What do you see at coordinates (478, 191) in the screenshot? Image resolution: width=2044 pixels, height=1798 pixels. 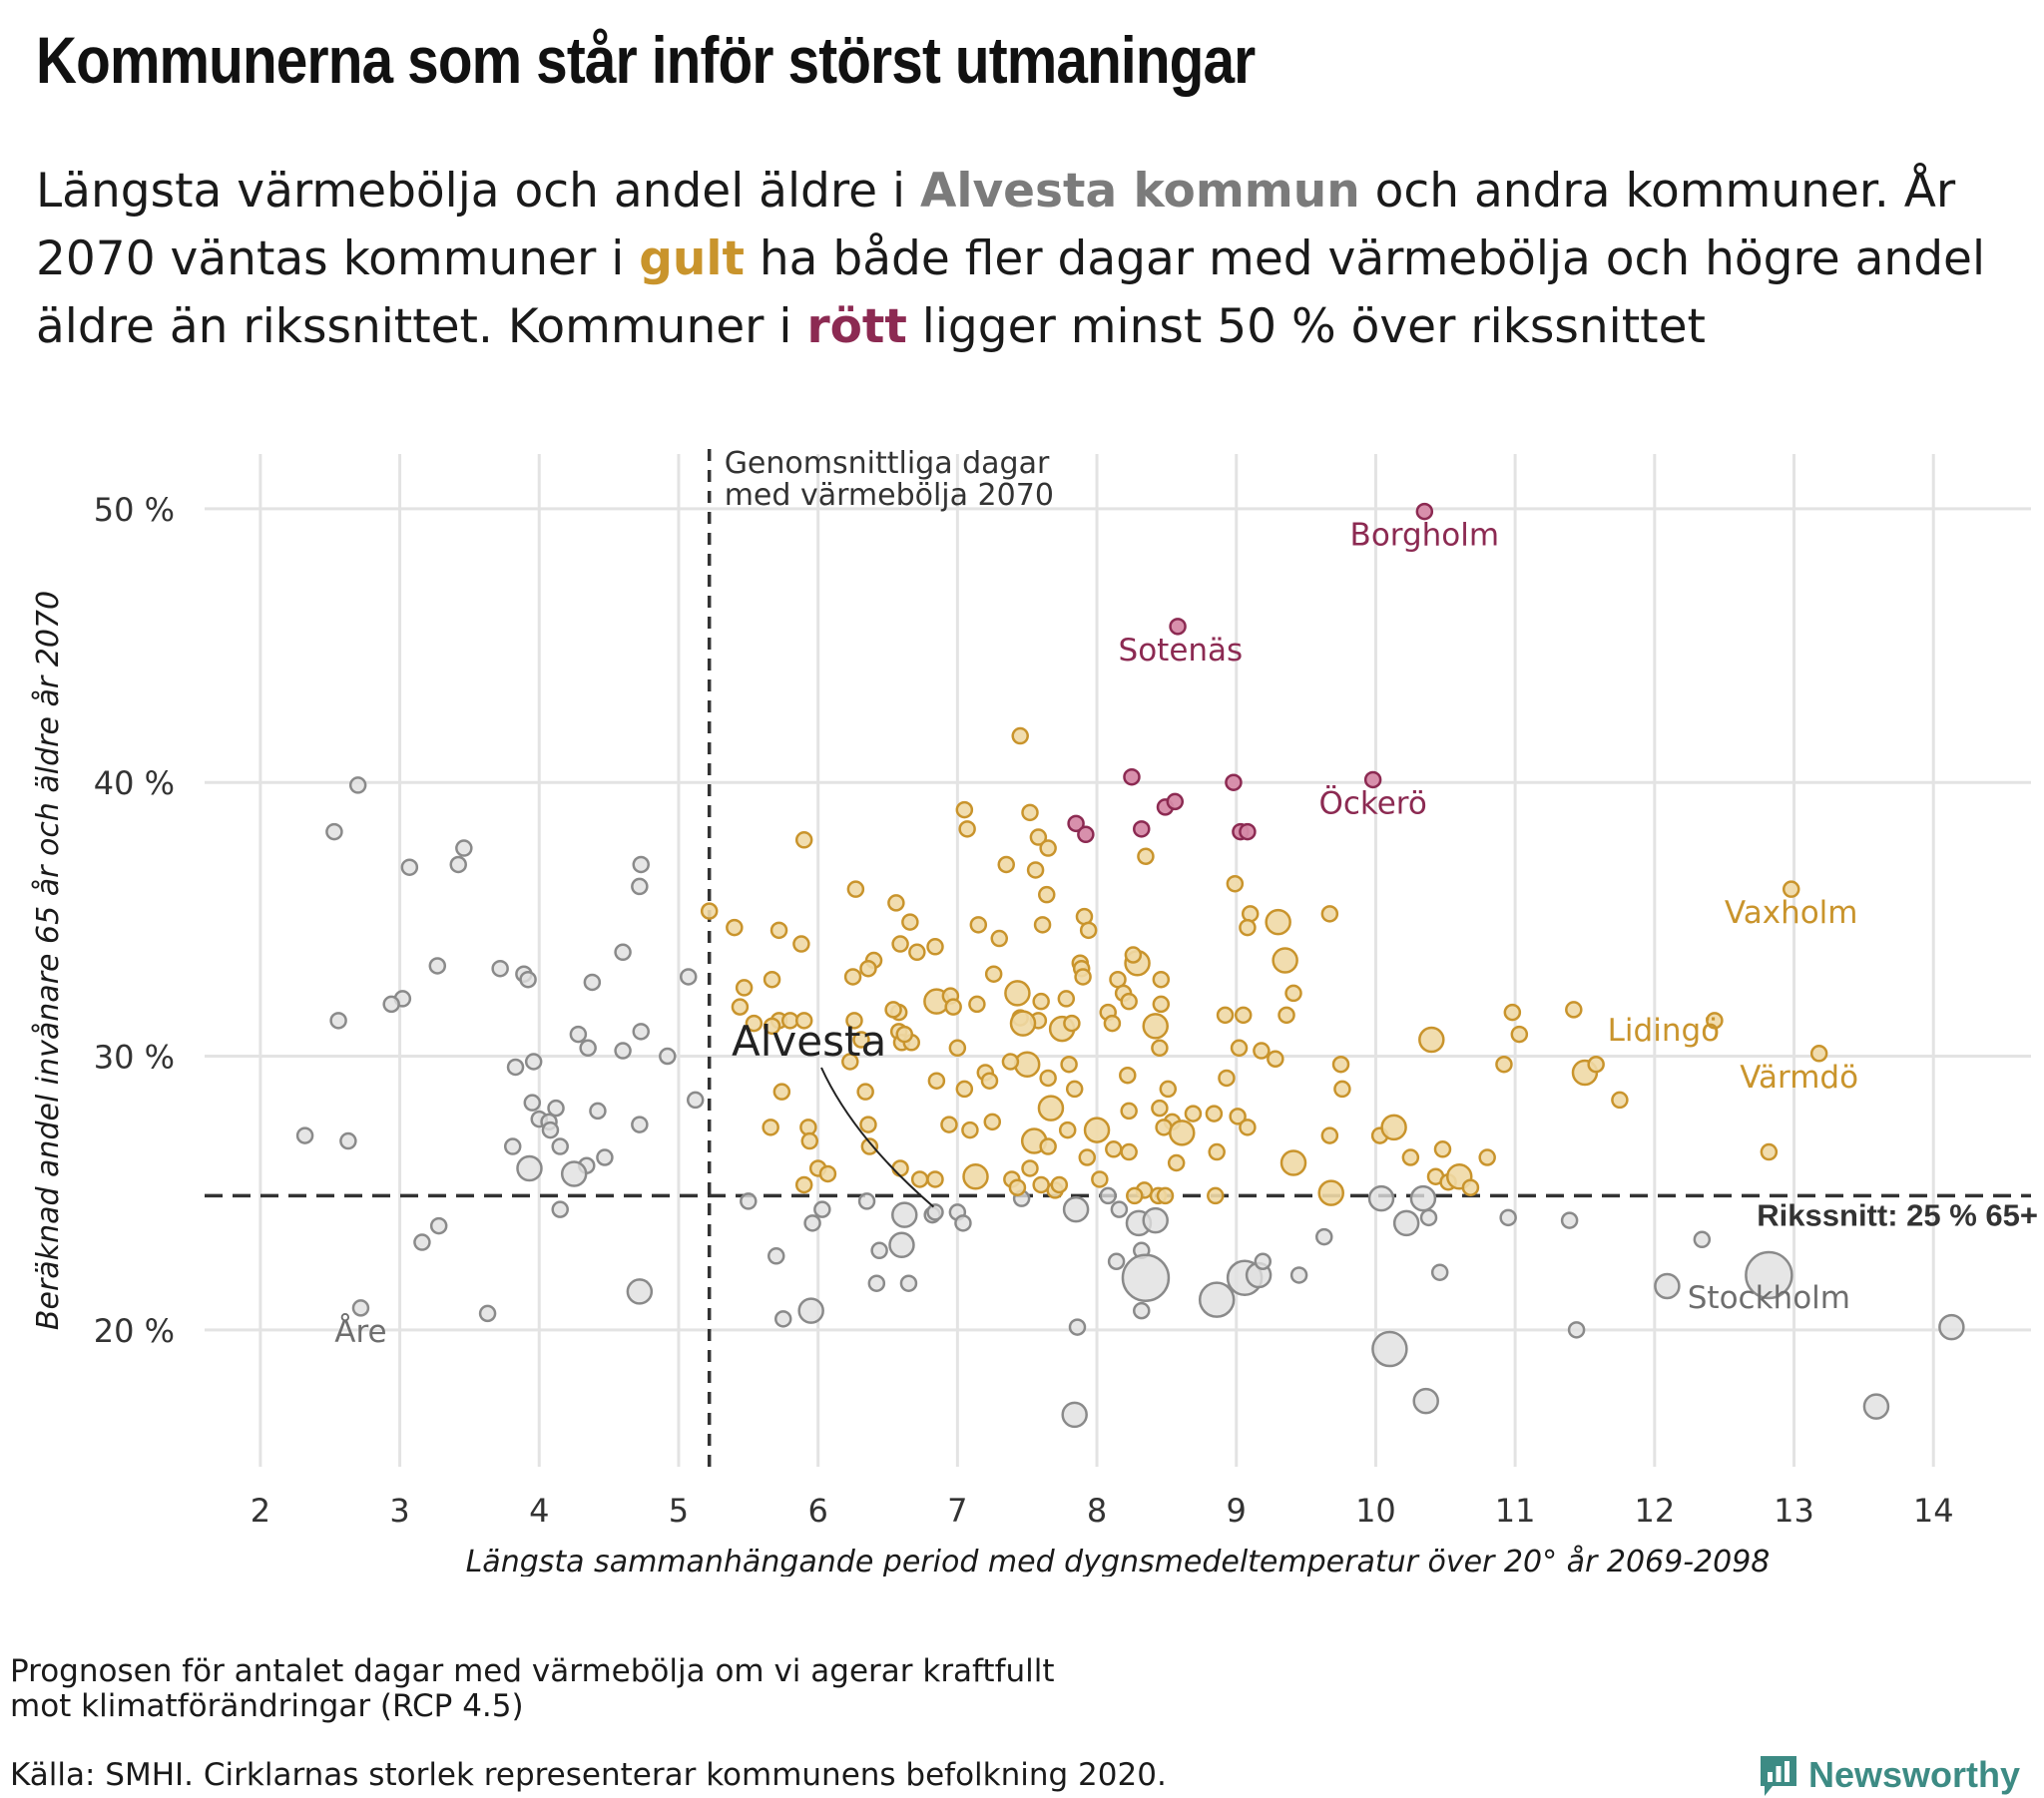 I see `subtitle-text: Längsta värmebölja och andel äldre i` at bounding box center [478, 191].